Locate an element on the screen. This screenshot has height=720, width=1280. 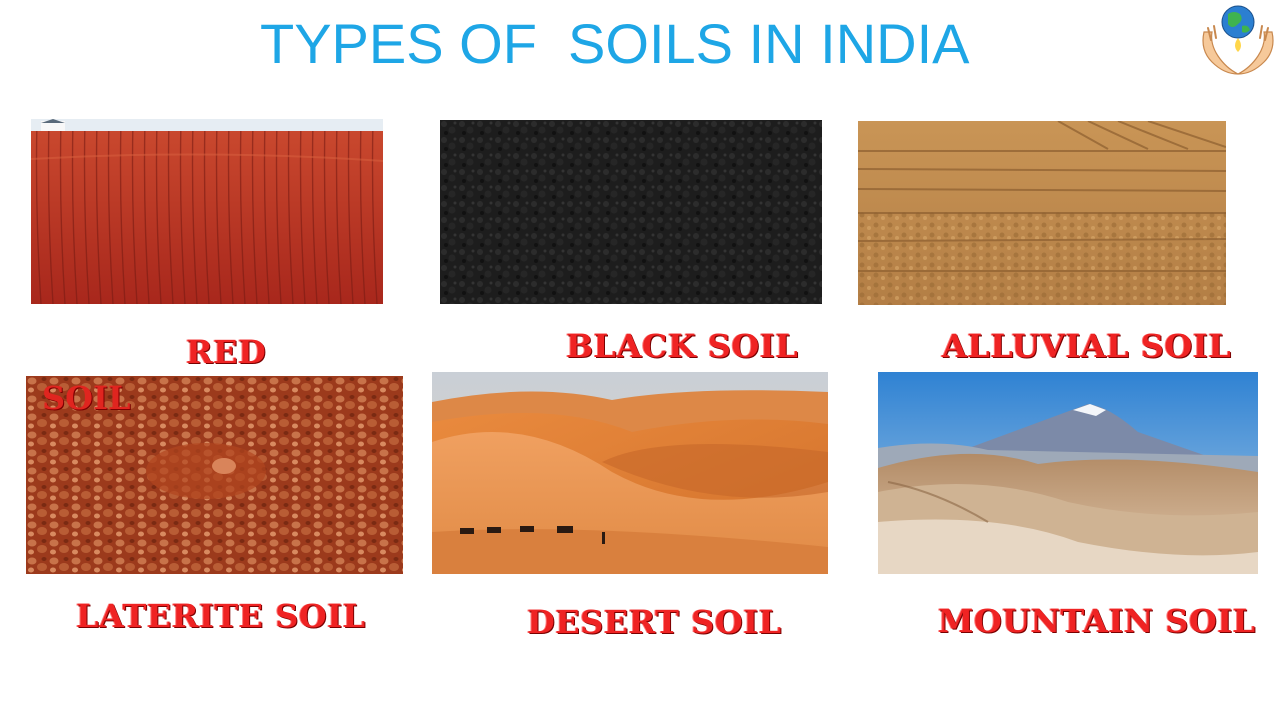
red-soil-field-image is located at coordinates (207, 211).